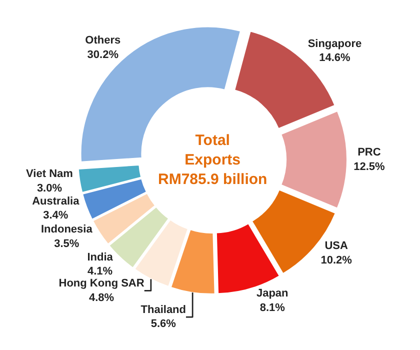 This screenshot has width=420, height=350. Describe the element at coordinates (369, 166) in the screenshot. I see `data-label: 12.5%` at that location.